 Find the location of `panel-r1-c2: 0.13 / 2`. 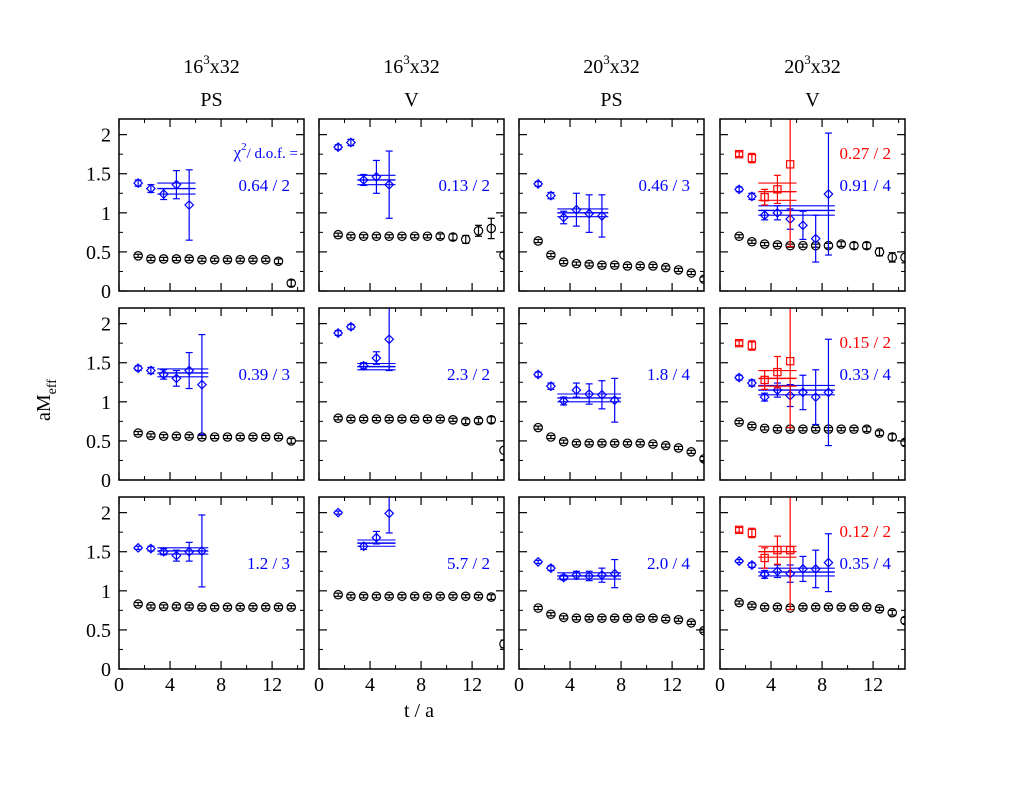

panel-r1-c2: 0.13 / 2 is located at coordinates (411, 205).